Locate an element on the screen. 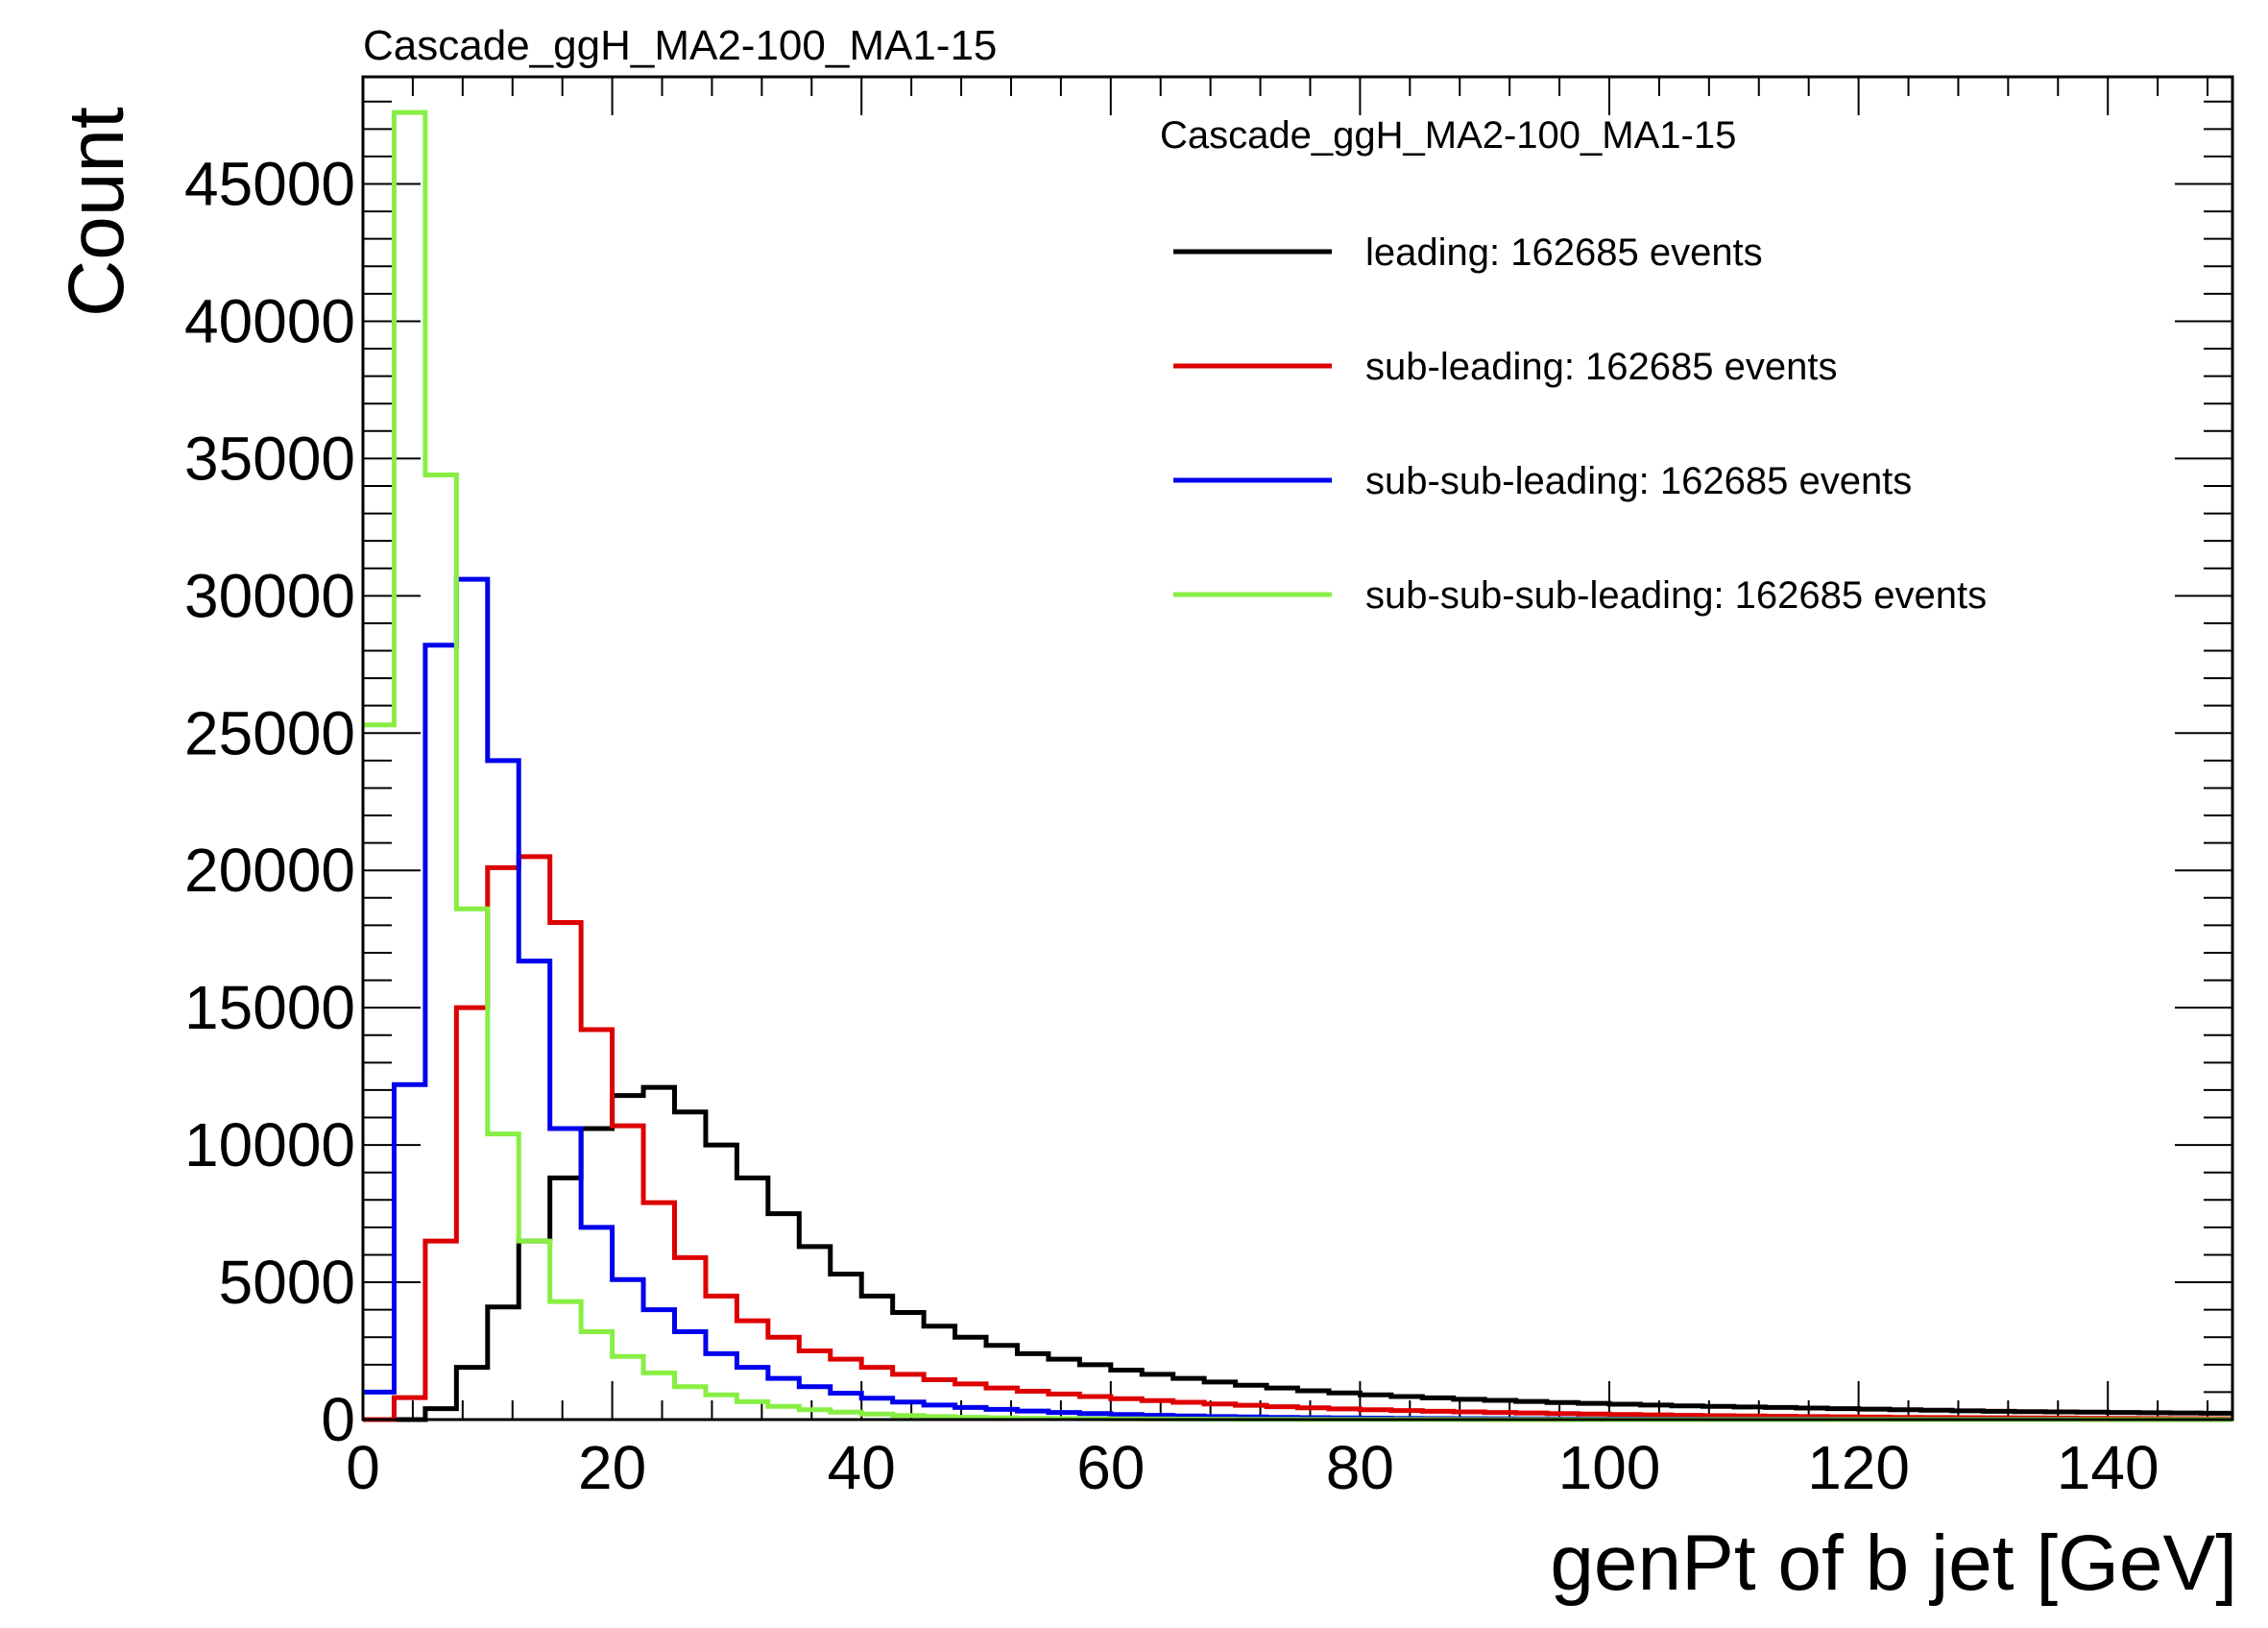 The image size is (2268, 1628). x-tick-labels: 0 20 40 60 80 100 120 140 is located at coordinates (1252, 1467).